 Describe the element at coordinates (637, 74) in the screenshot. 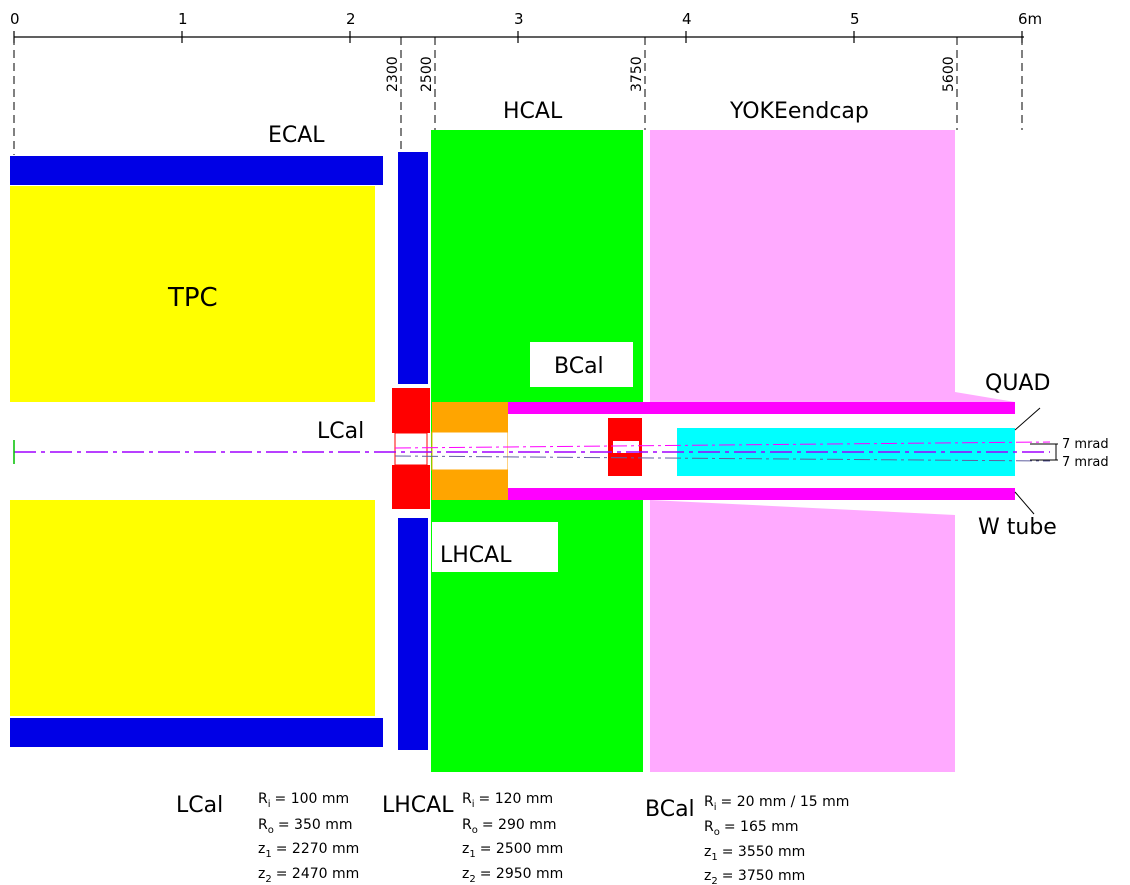

I see `boundary-label-3750: 3750` at that location.